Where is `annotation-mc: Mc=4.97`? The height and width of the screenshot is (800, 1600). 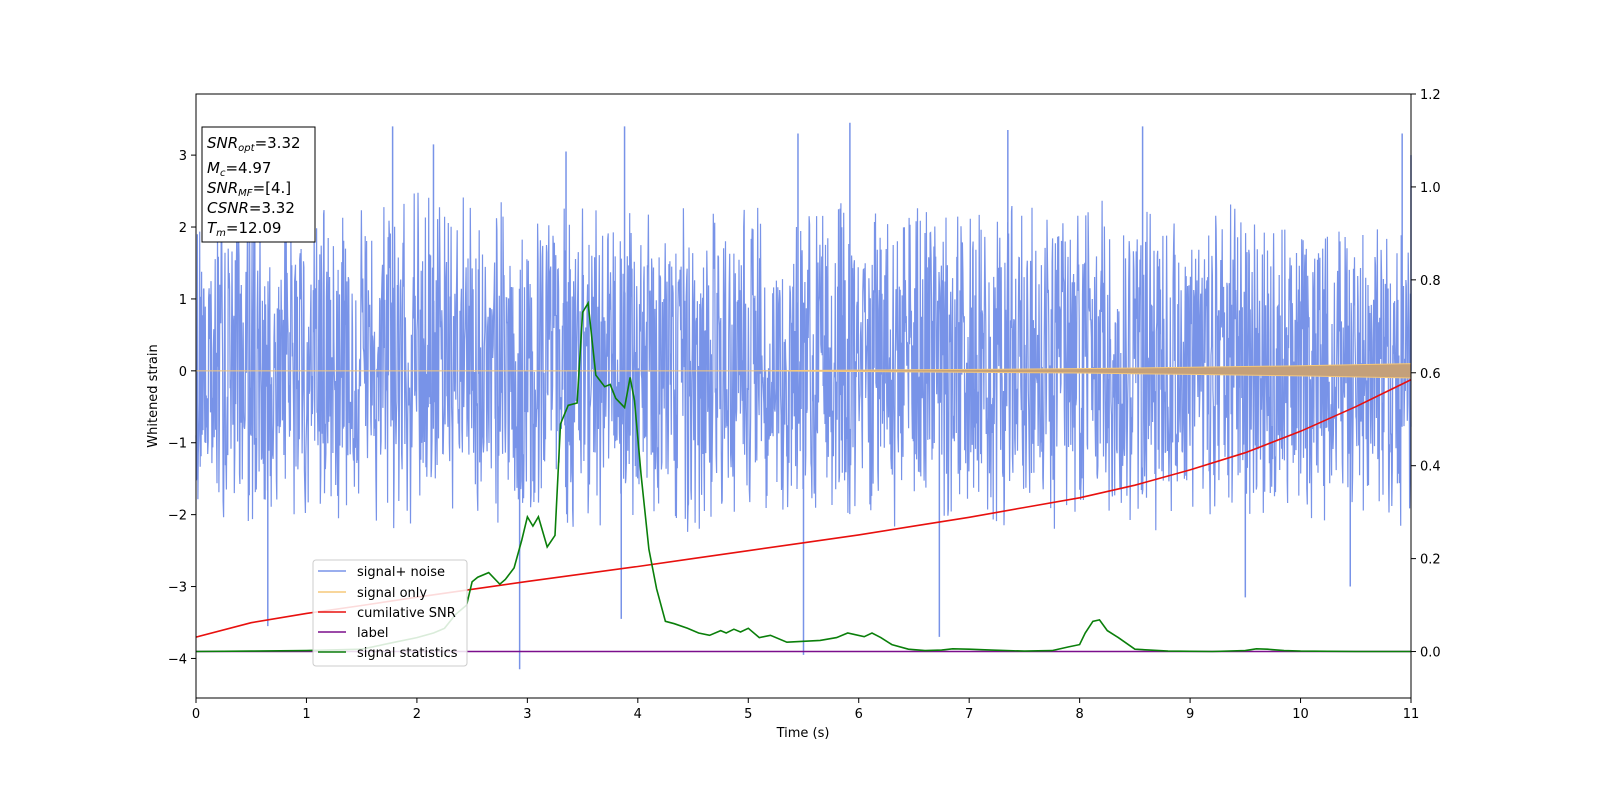 annotation-mc: Mc=4.97 is located at coordinates (239, 169).